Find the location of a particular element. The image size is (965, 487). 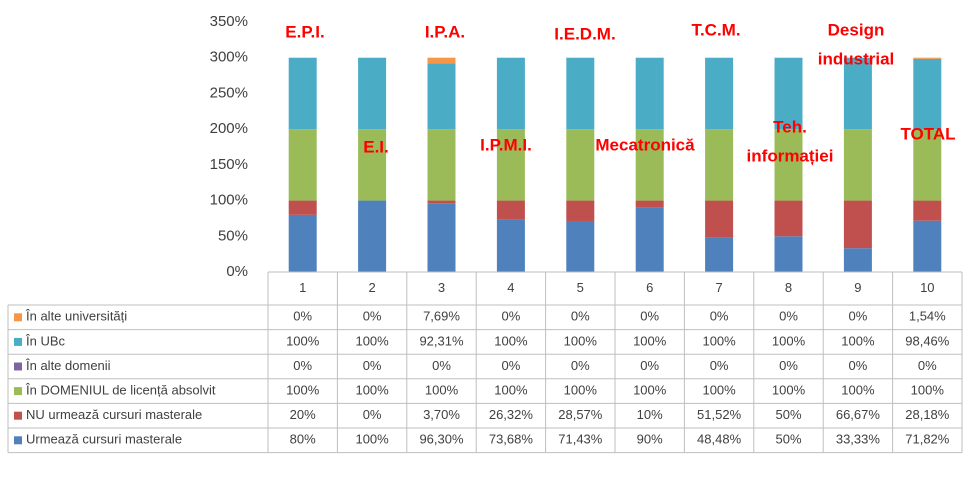

table-cell: 96,30% is located at coordinates (441, 439).